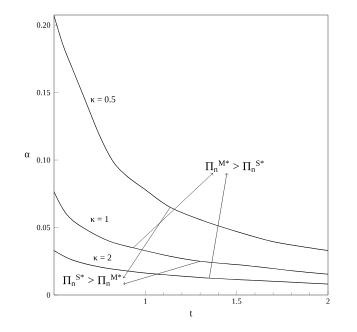 The width and height of the screenshot is (357, 332). Describe the element at coordinates (102, 257) in the screenshot. I see `series-label: κ = 2` at that location.